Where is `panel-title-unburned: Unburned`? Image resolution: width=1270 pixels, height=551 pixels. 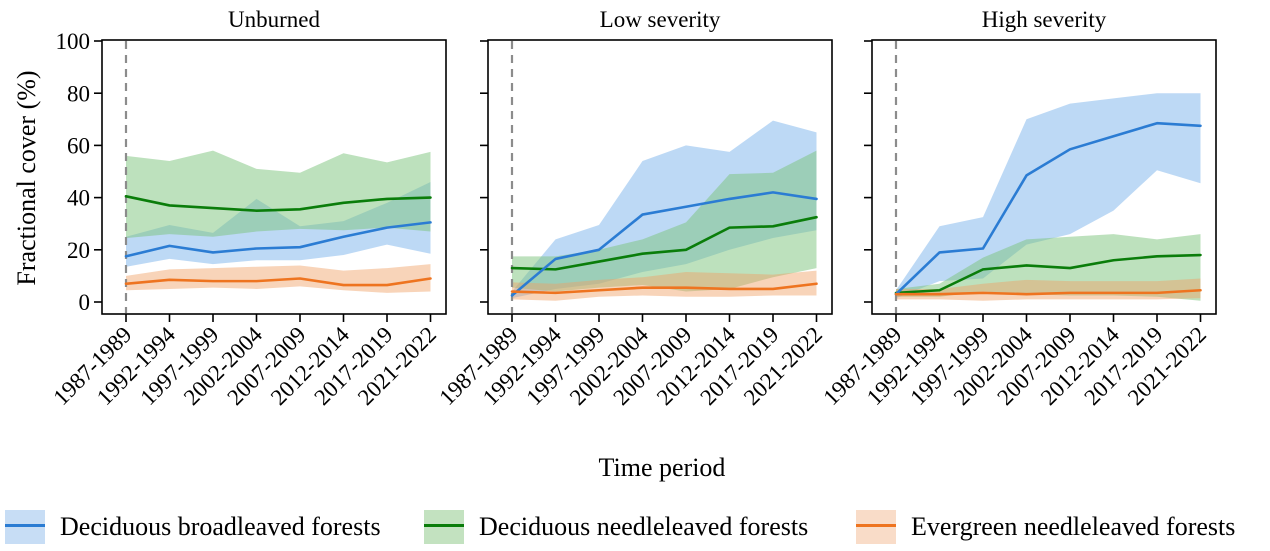
panel-title-unburned: Unburned is located at coordinates (274, 19).